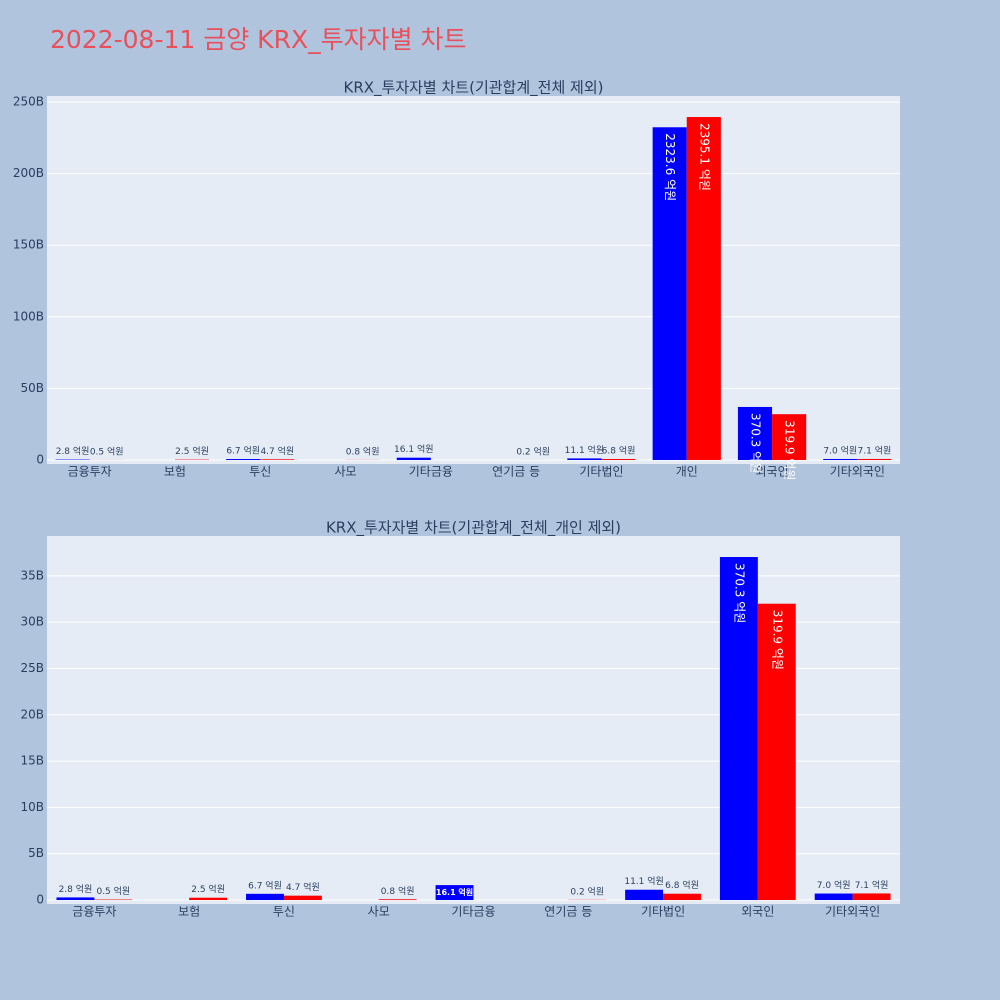  What do you see at coordinates (32, 668) in the screenshot?
I see `y-tick-label: 25B` at bounding box center [32, 668].